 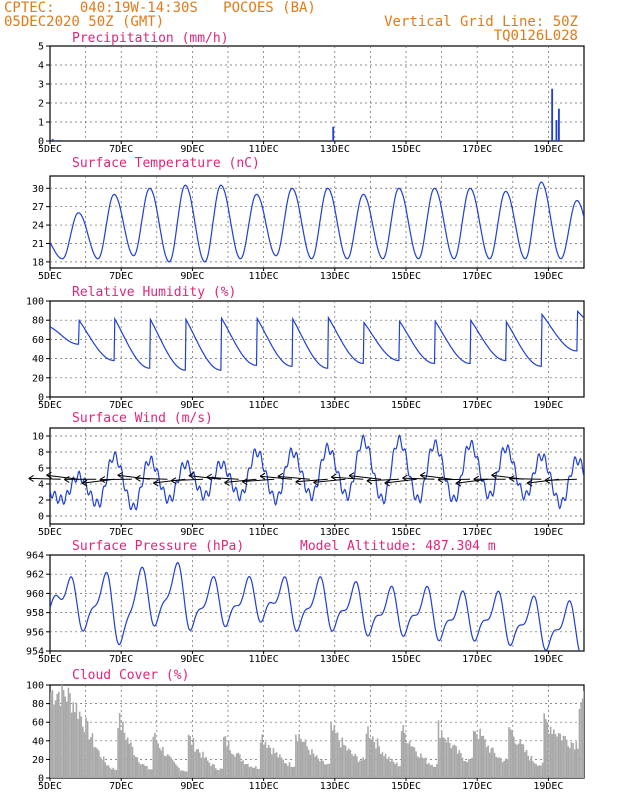 What do you see at coordinates (35, 652) in the screenshot?
I see `y-tick-label: 954` at bounding box center [35, 652].